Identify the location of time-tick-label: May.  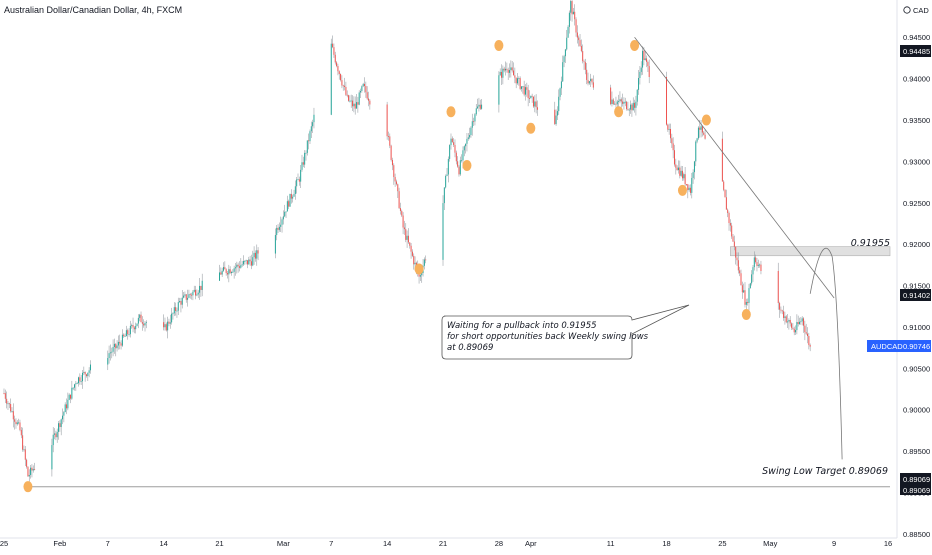
(770, 543).